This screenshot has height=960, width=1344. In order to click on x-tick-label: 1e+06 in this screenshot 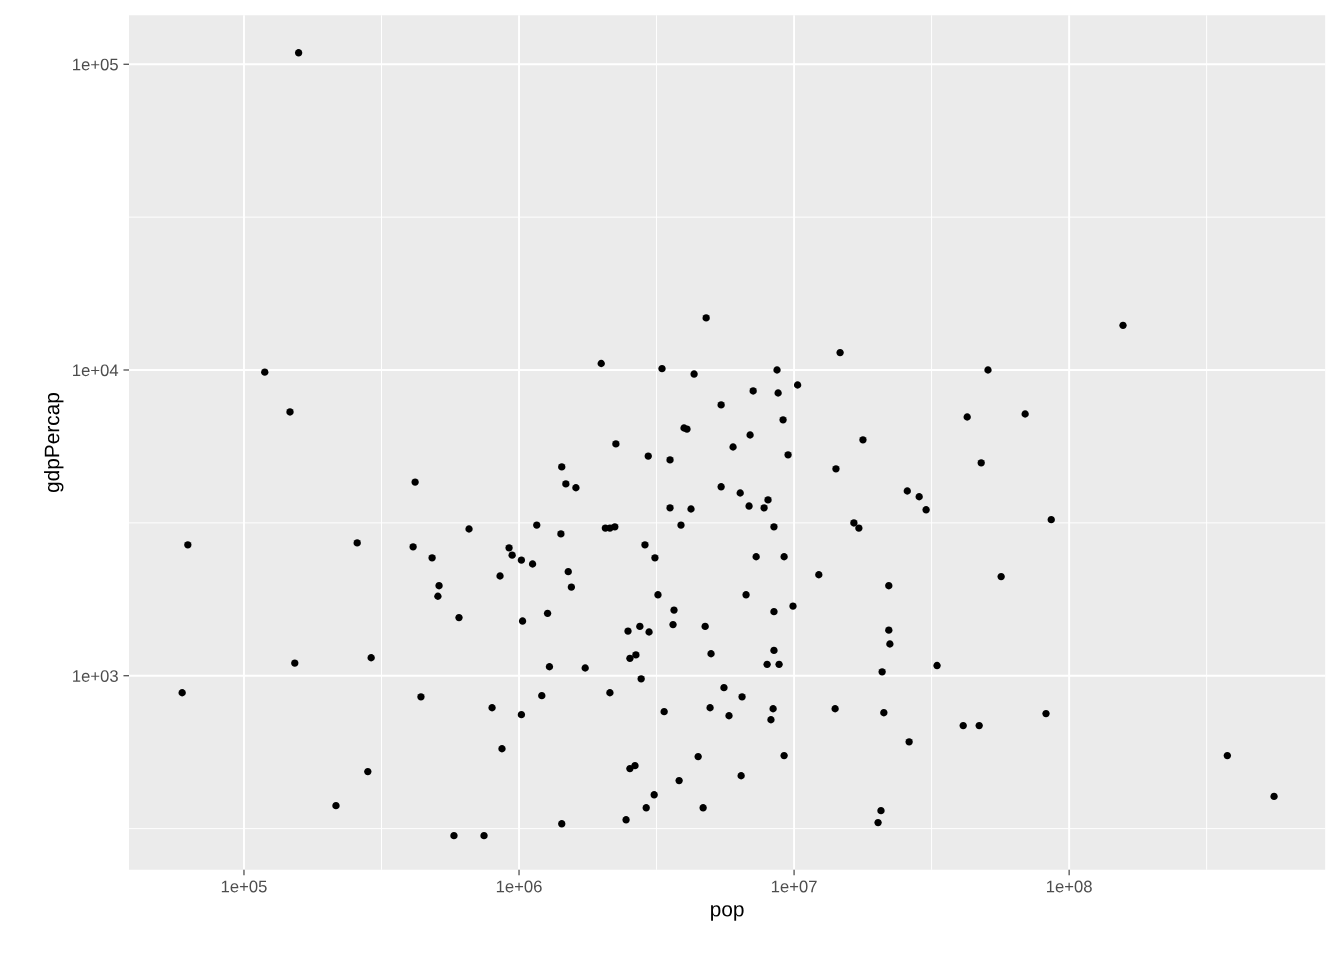, I will do `click(519, 886)`.